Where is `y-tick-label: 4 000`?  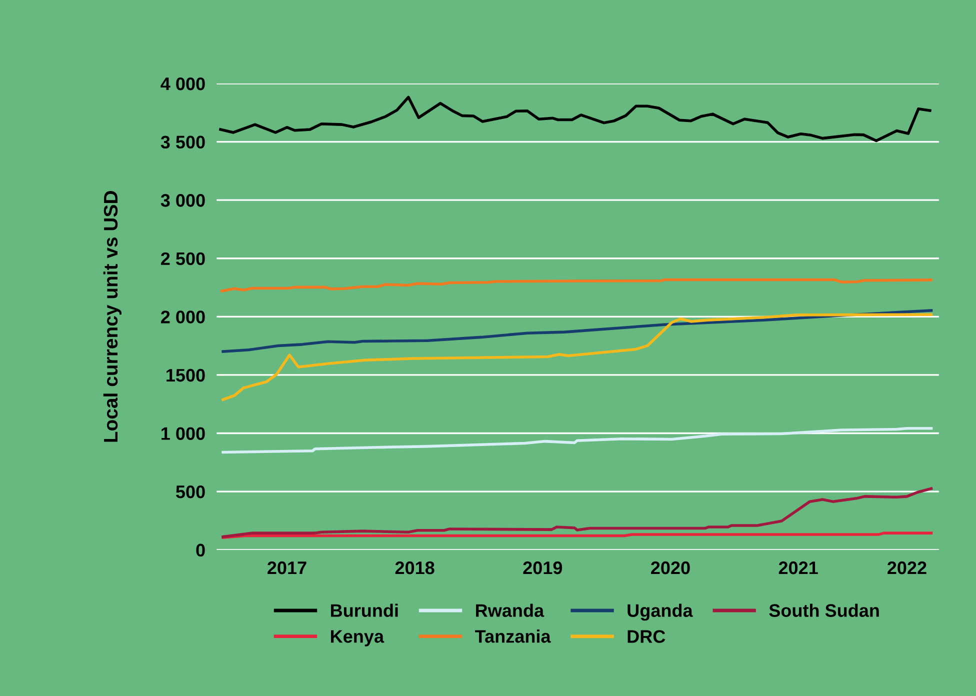 y-tick-label: 4 000 is located at coordinates (182, 83).